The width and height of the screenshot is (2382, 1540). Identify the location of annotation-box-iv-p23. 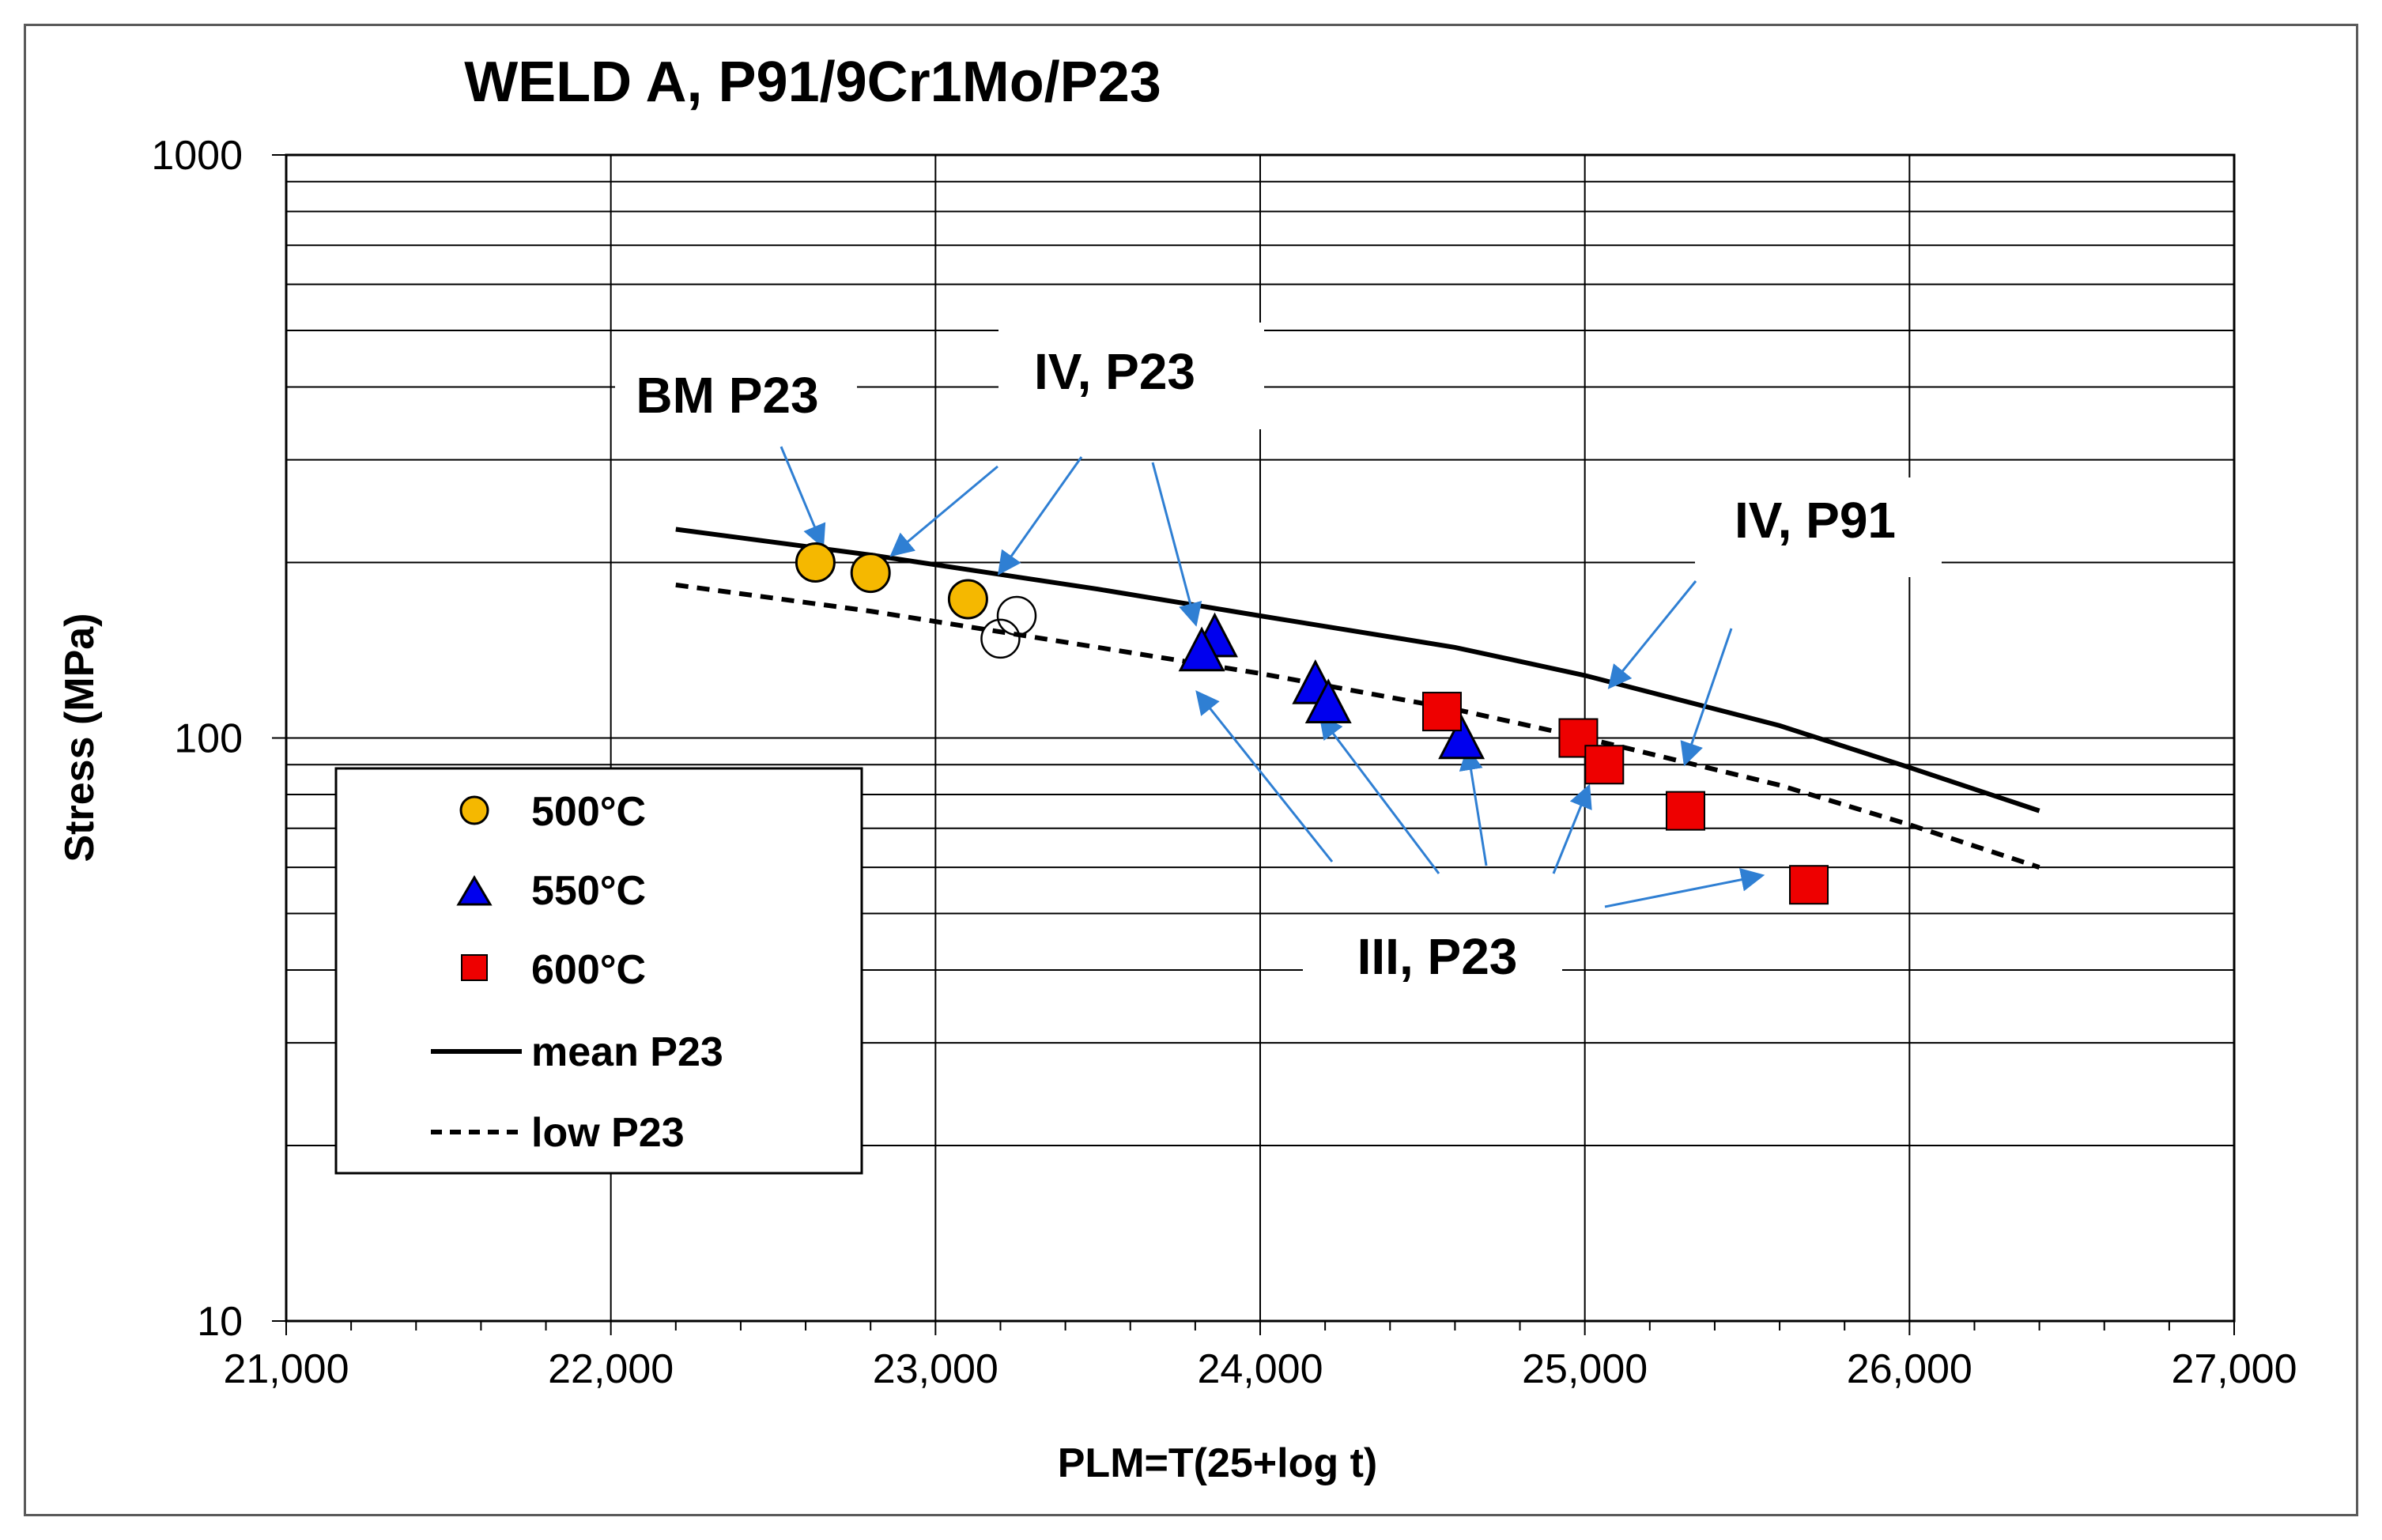
(1131, 376).